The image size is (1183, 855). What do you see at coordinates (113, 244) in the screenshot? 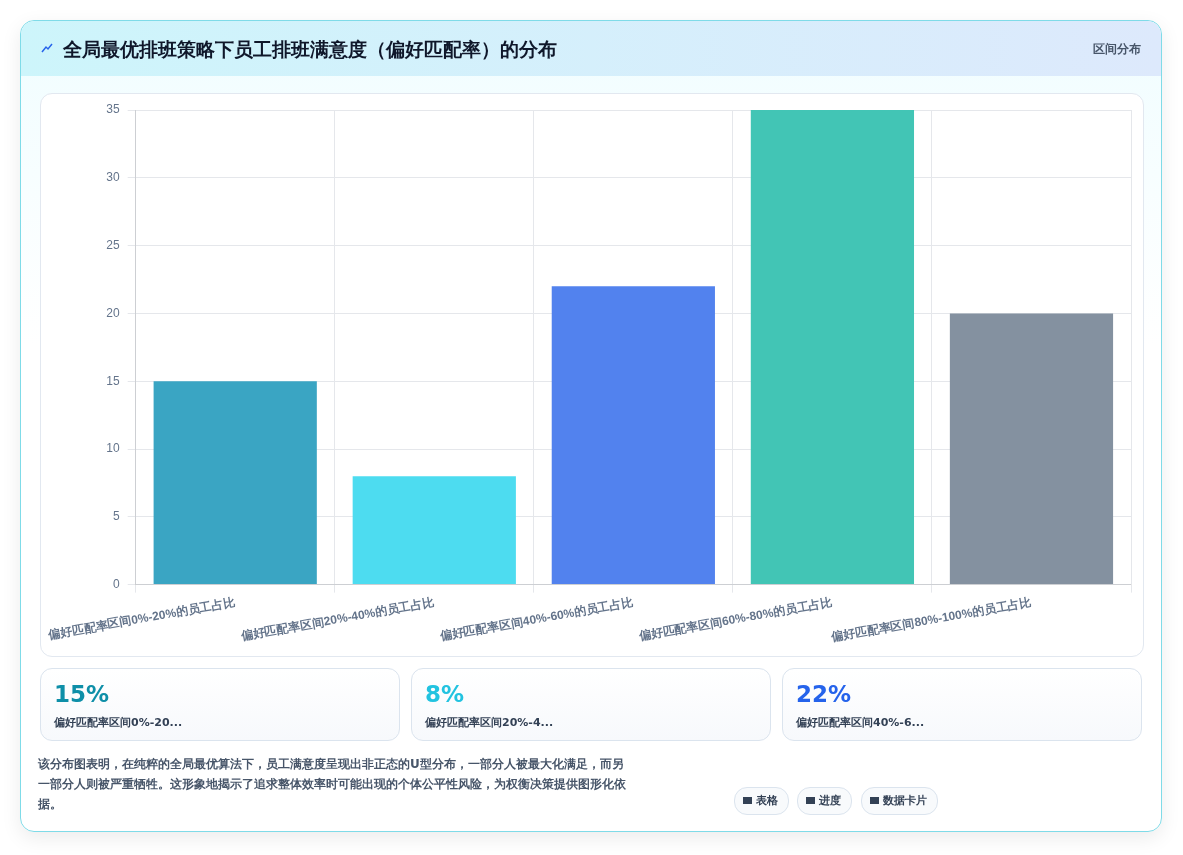
I see `y-tick-label: 25` at bounding box center [113, 244].